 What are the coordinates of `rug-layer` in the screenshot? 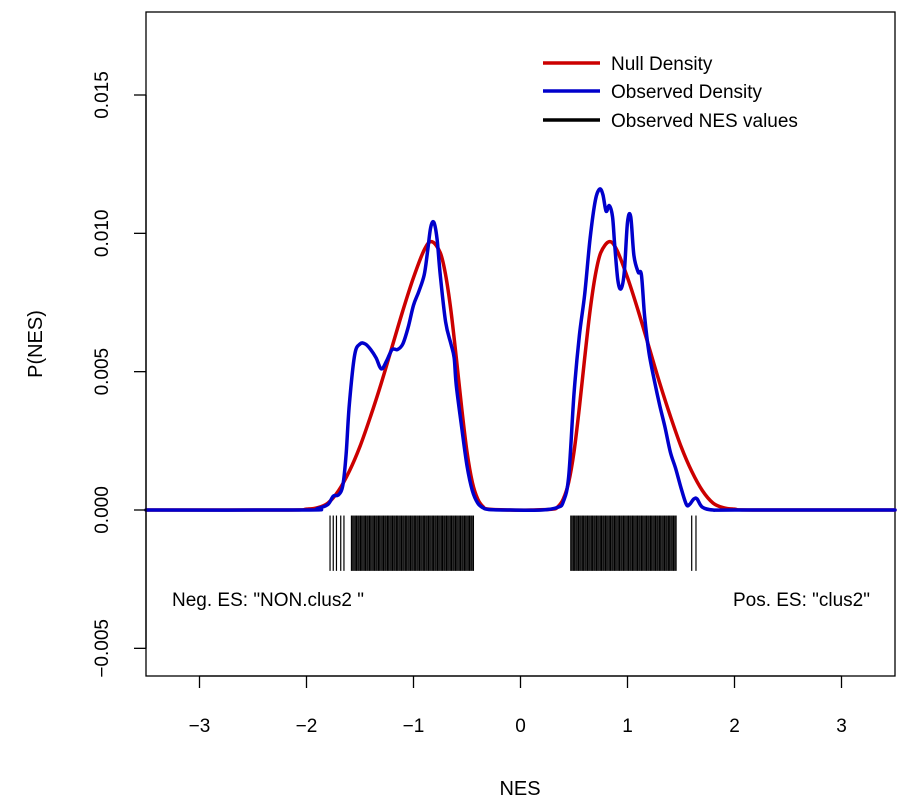 It's located at (513, 543).